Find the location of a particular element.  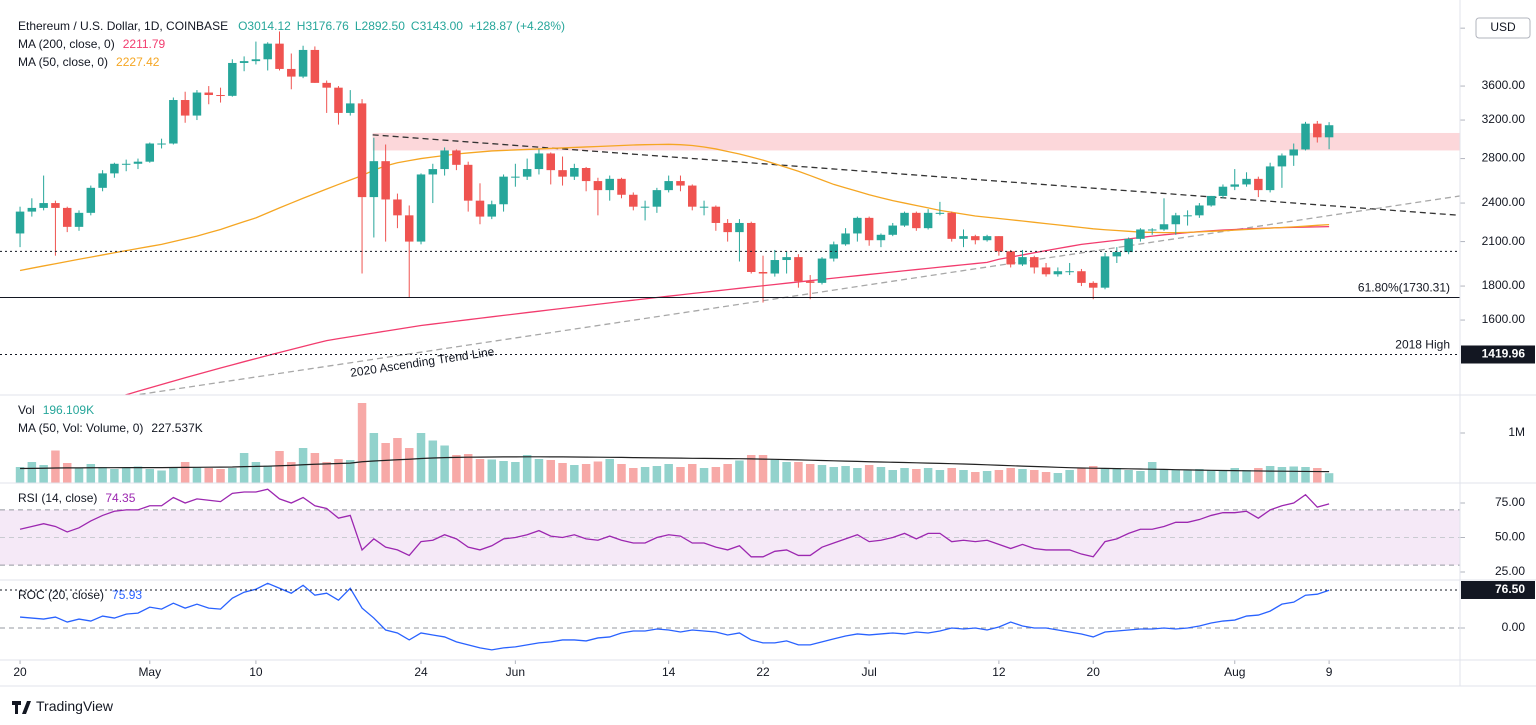

x-tick-label: 9 is located at coordinates (1329, 672).